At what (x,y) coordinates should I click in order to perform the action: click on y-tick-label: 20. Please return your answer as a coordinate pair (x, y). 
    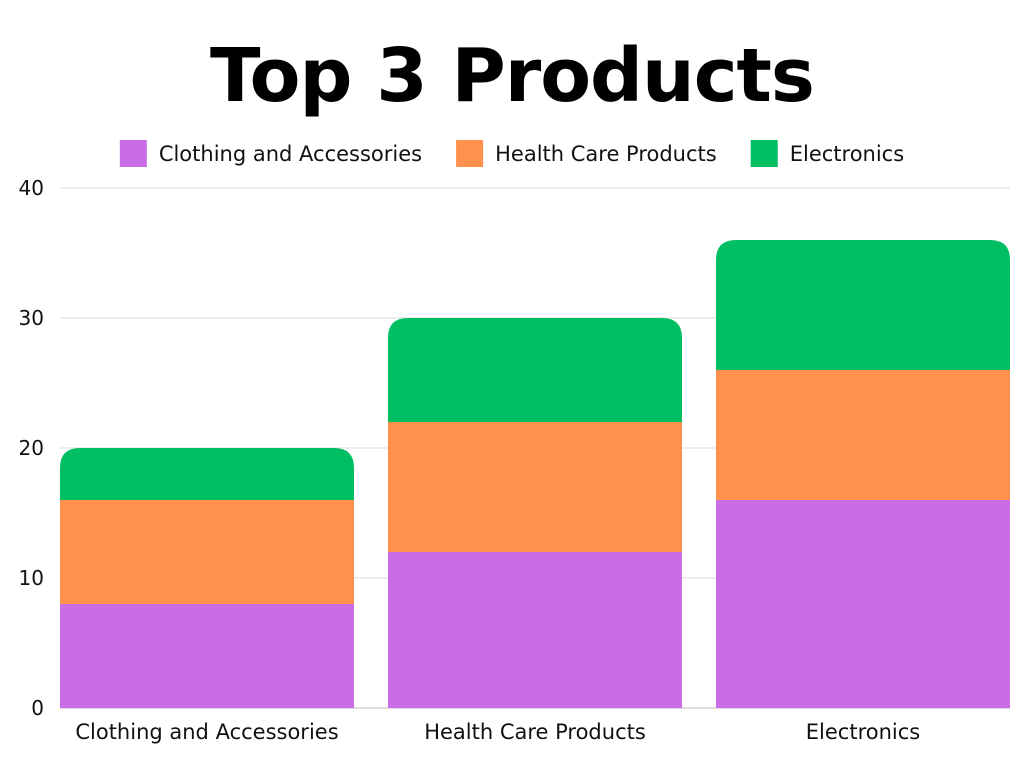
    Looking at the image, I should click on (31, 448).